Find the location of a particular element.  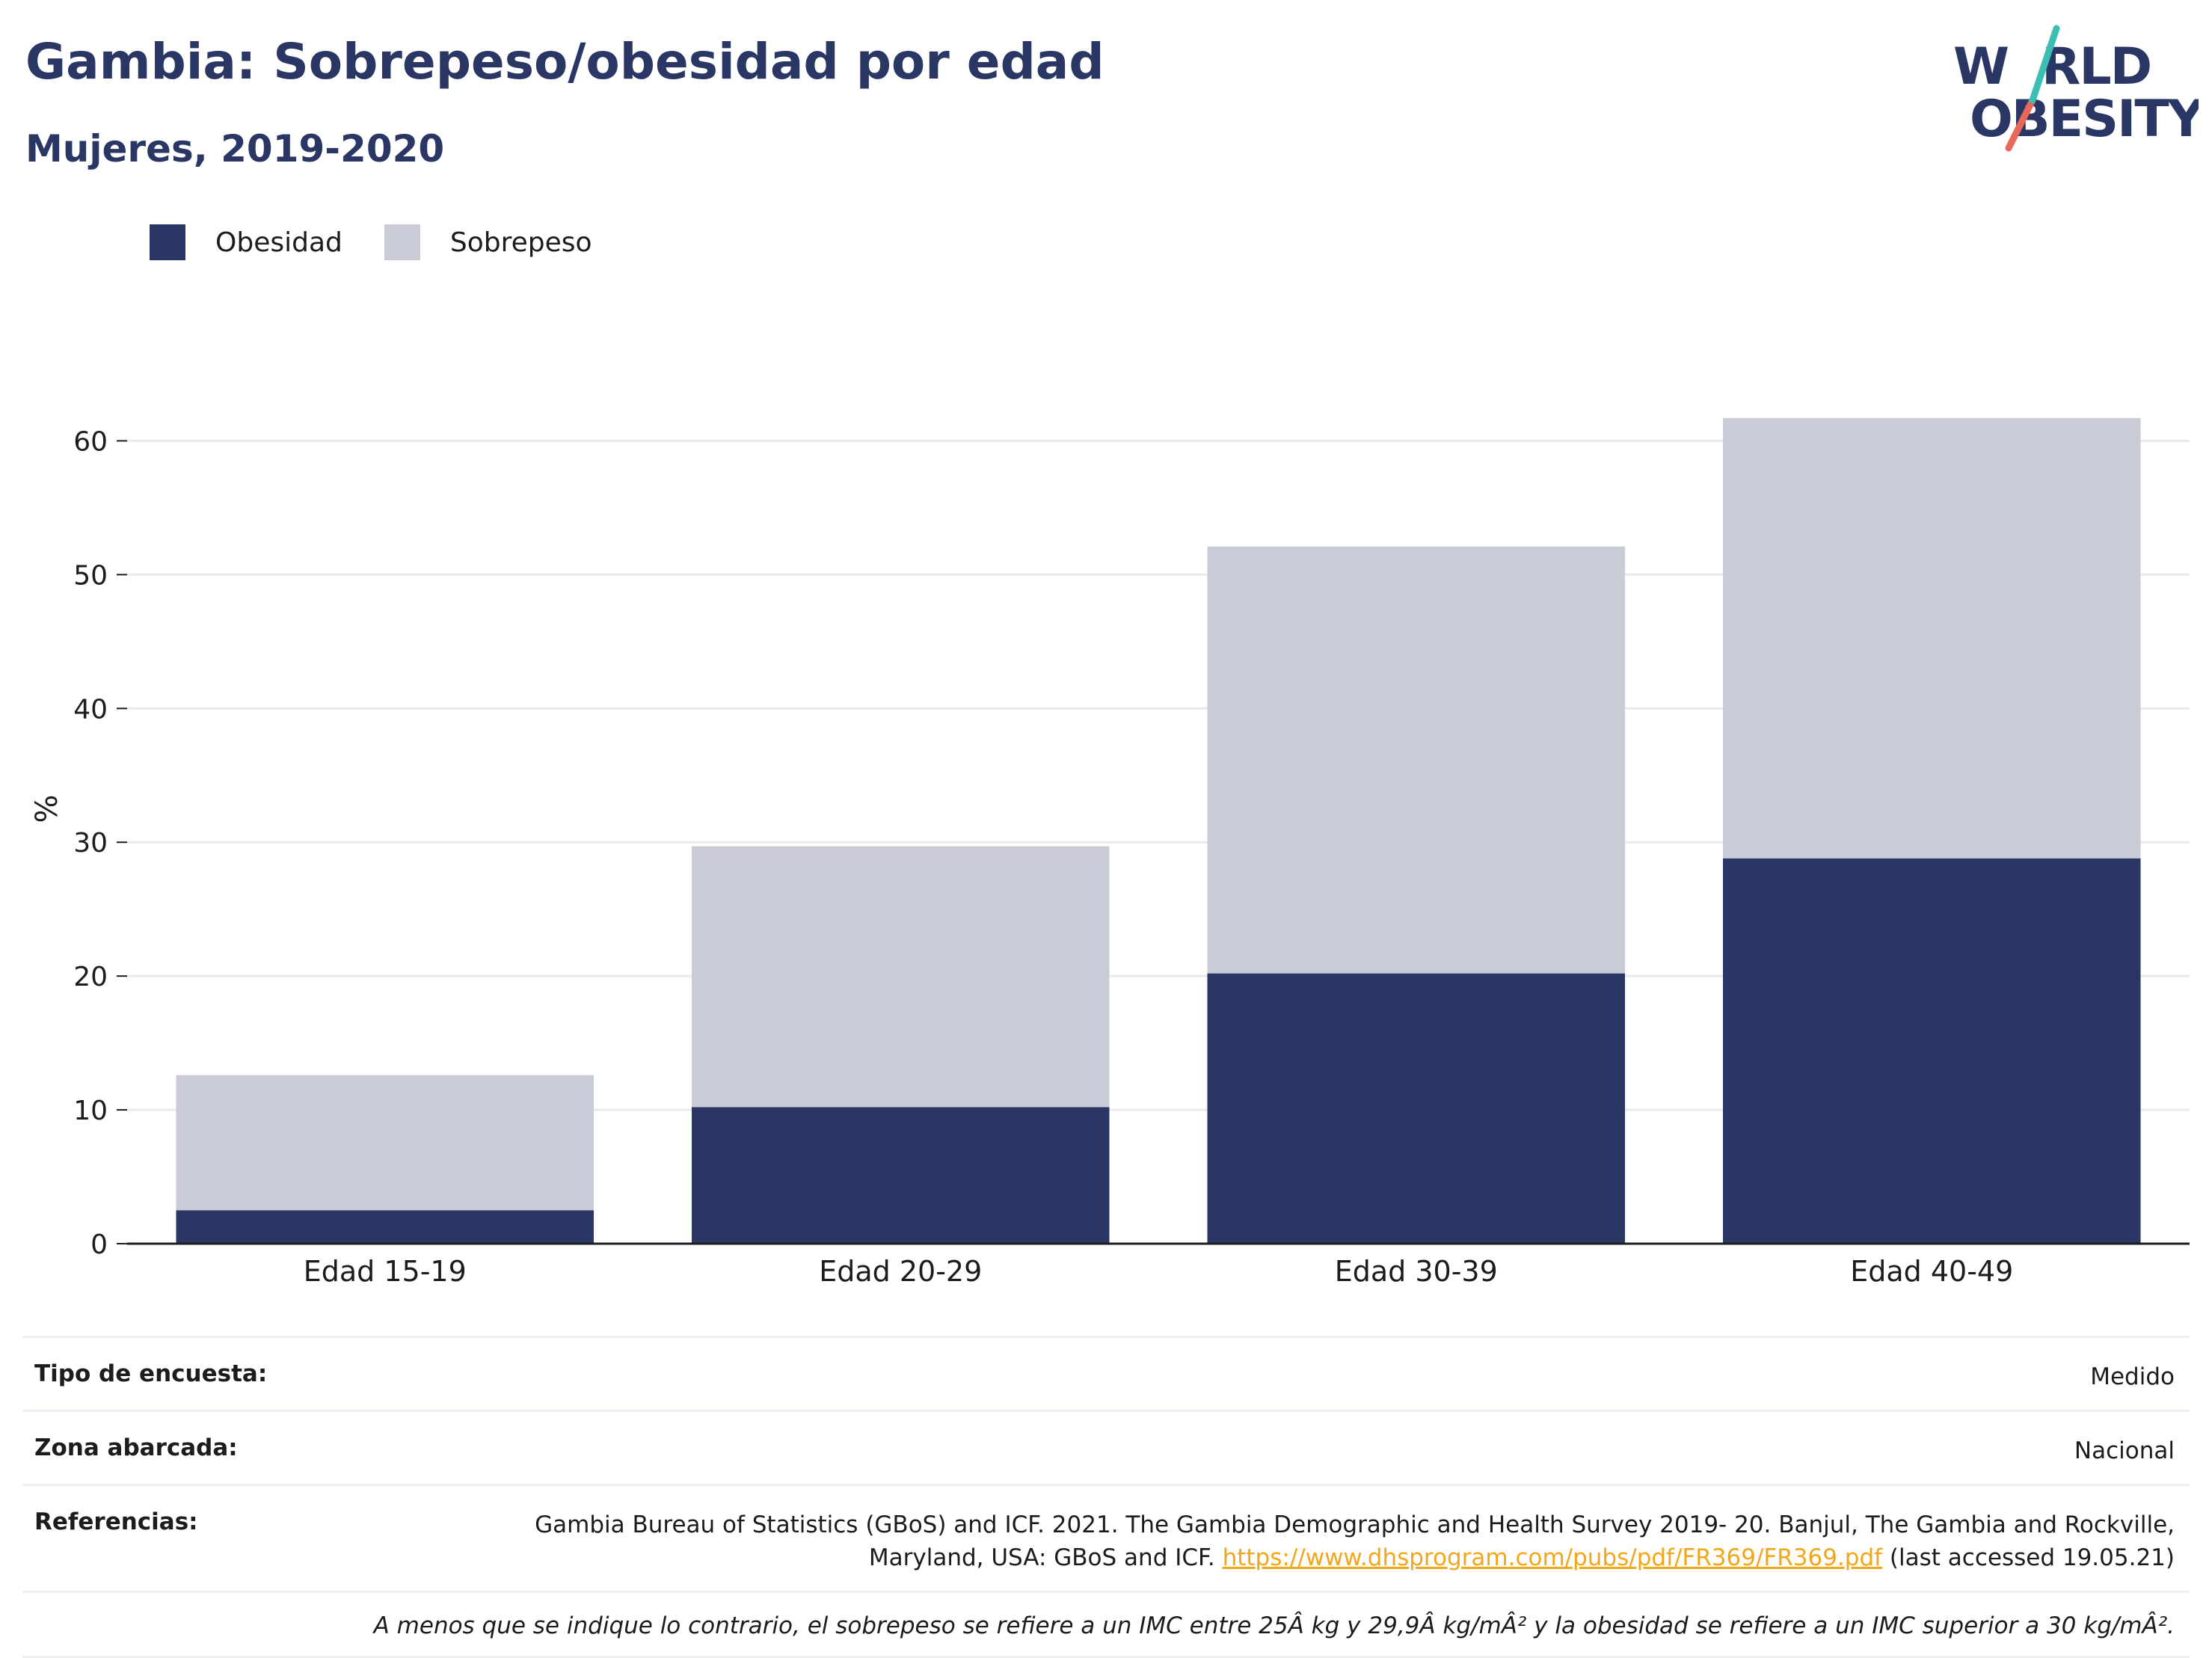

svg-text: W is located at coordinates (1980, 66).